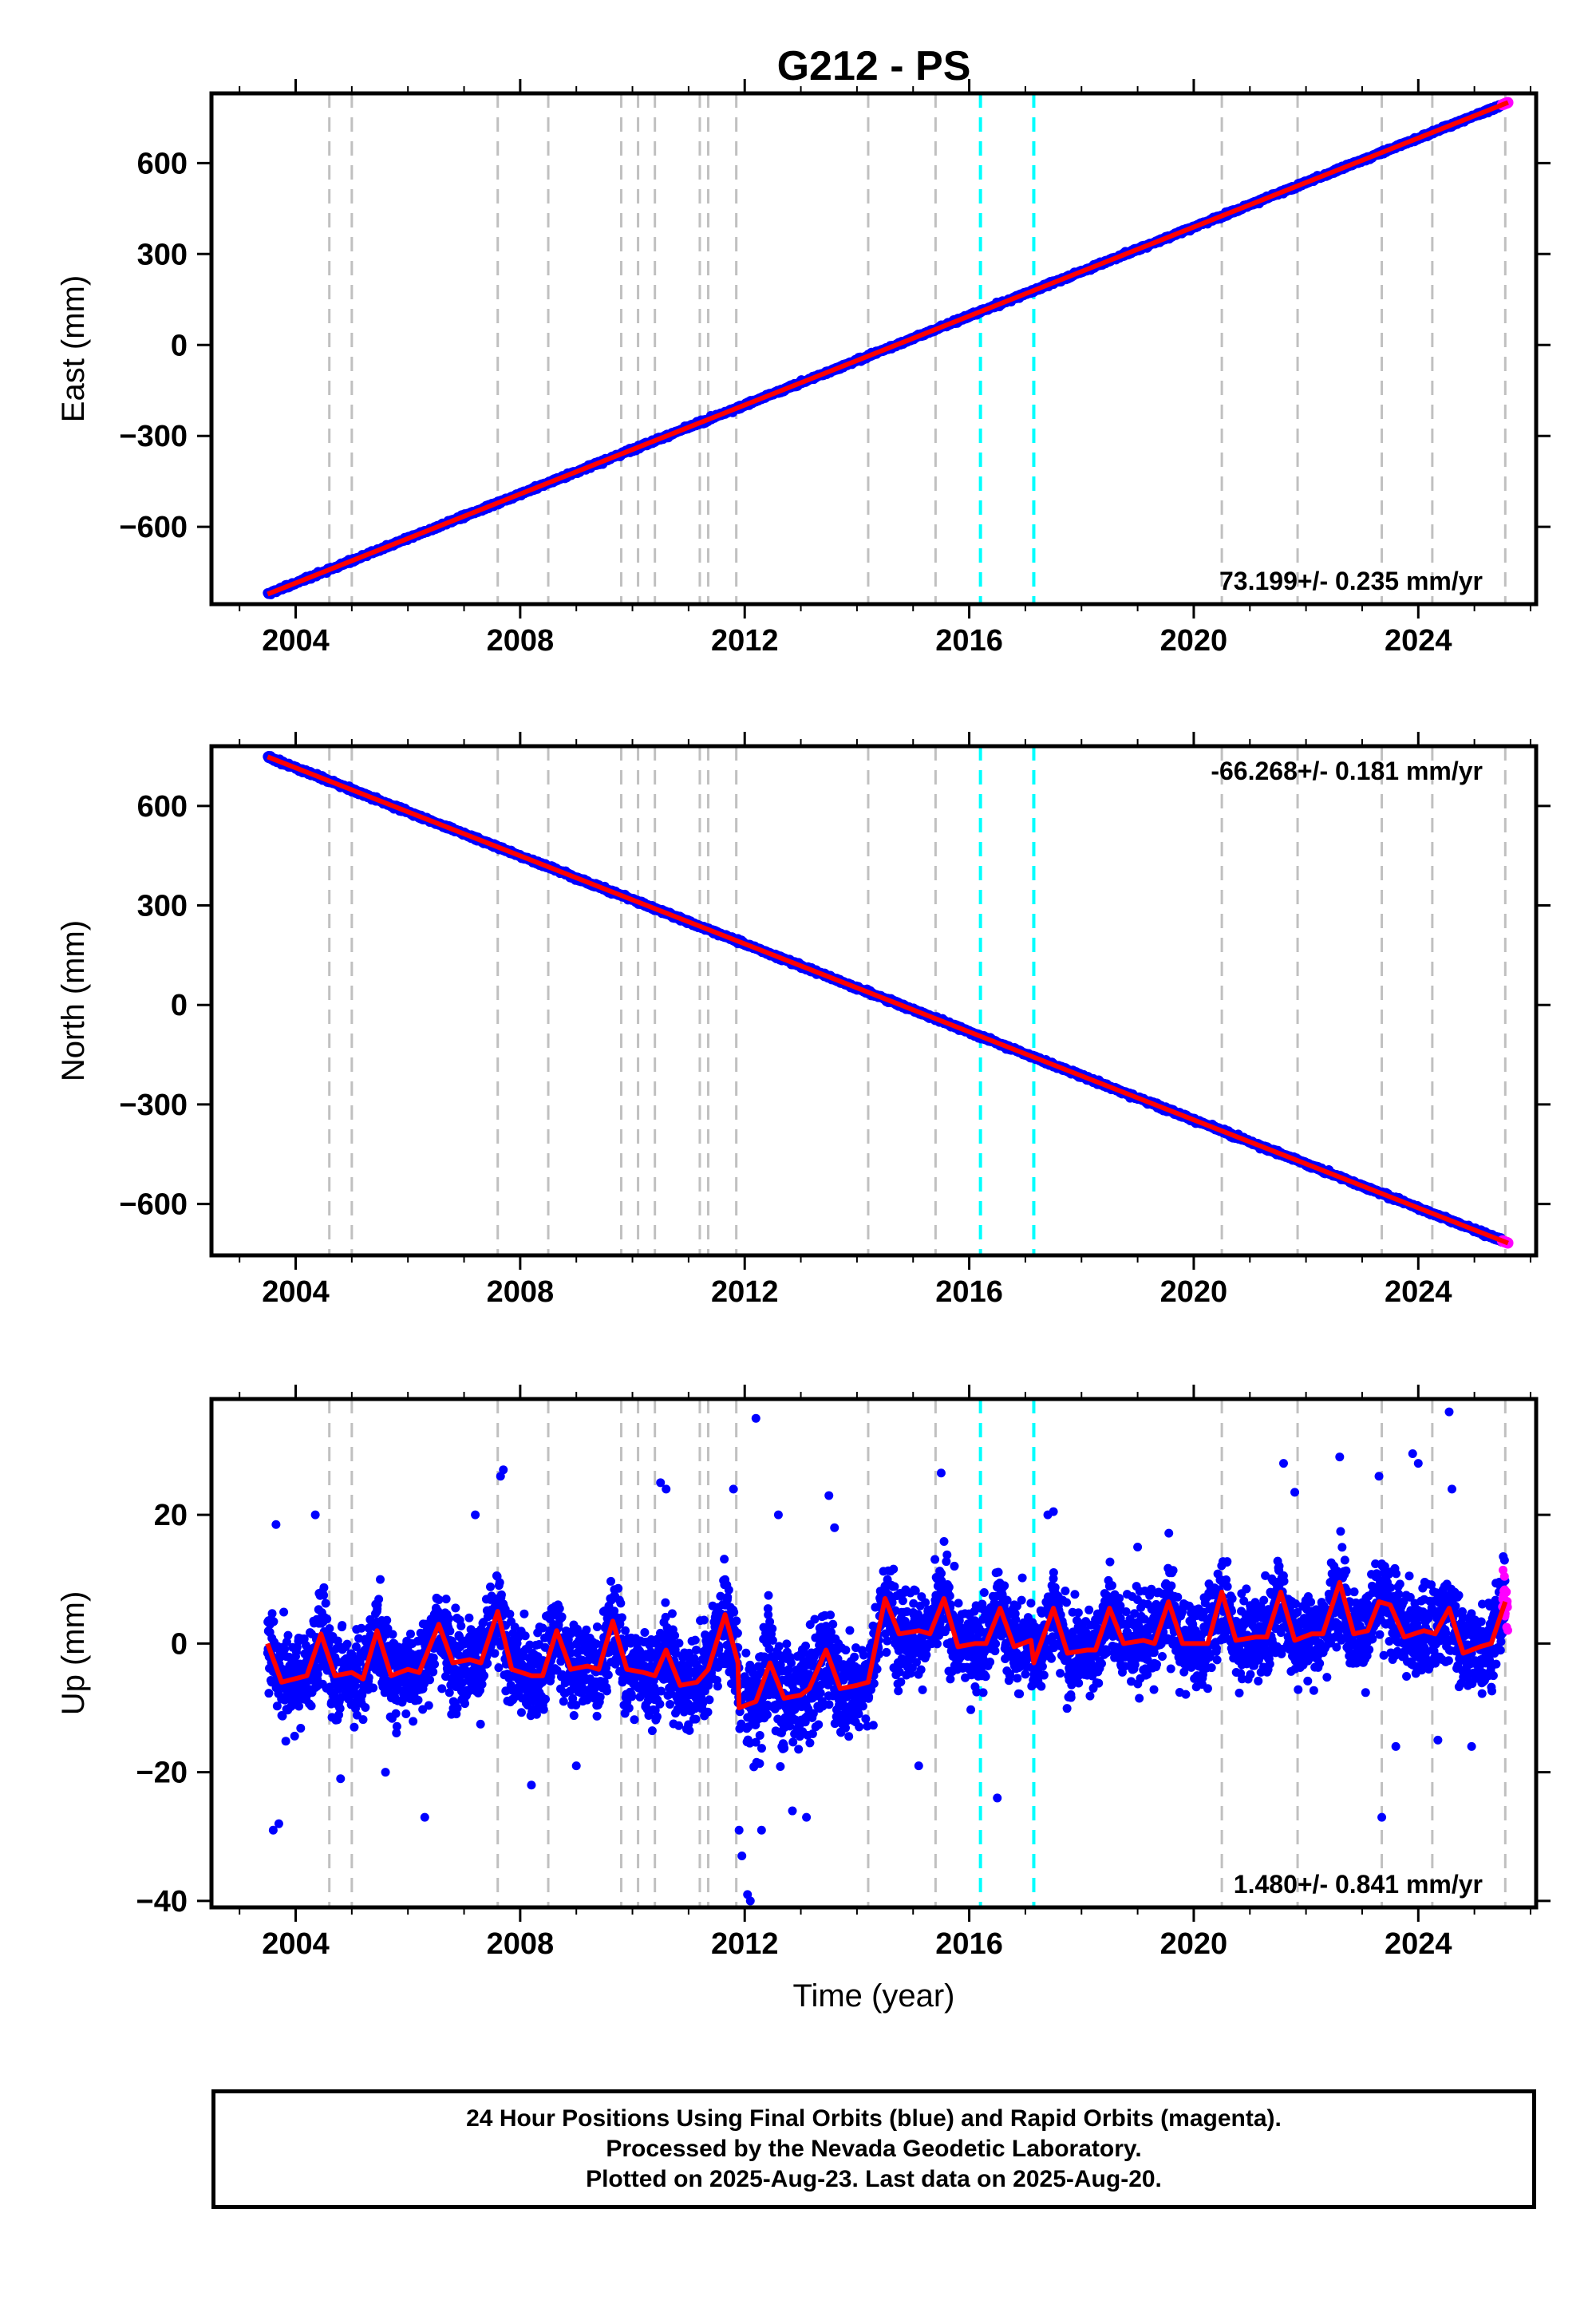 The image size is (1596, 2316). What do you see at coordinates (745, 641) in the screenshot?
I see `x-tick-label: 2012` at bounding box center [745, 641].